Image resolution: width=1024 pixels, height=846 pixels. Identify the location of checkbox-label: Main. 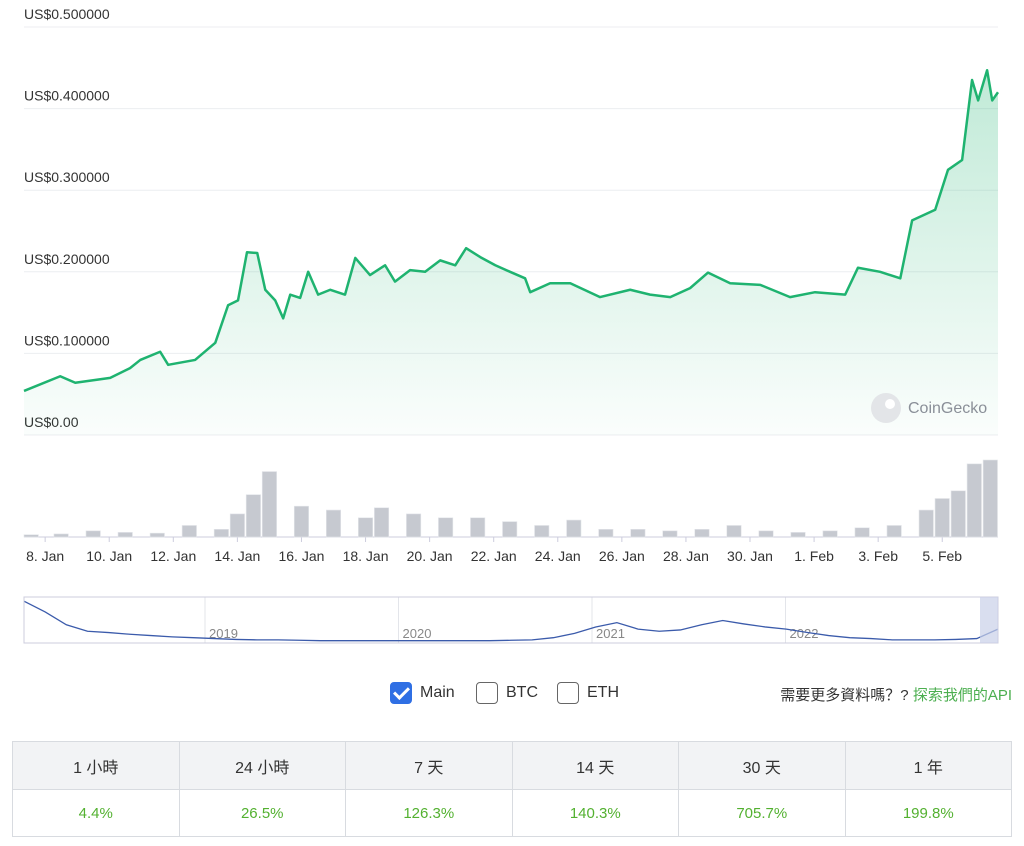
(437, 692).